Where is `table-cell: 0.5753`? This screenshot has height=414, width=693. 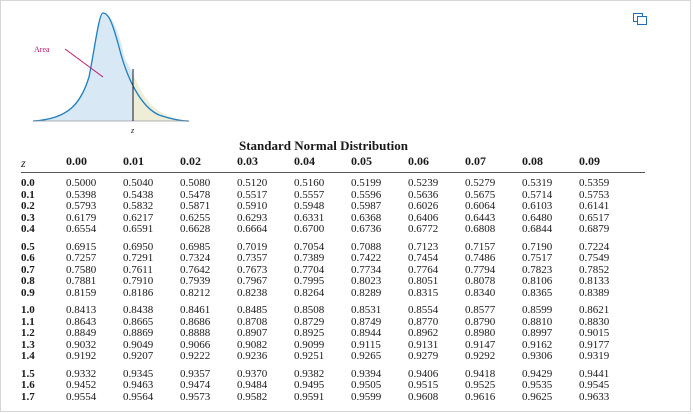
table-cell: 0.5753 is located at coordinates (594, 194).